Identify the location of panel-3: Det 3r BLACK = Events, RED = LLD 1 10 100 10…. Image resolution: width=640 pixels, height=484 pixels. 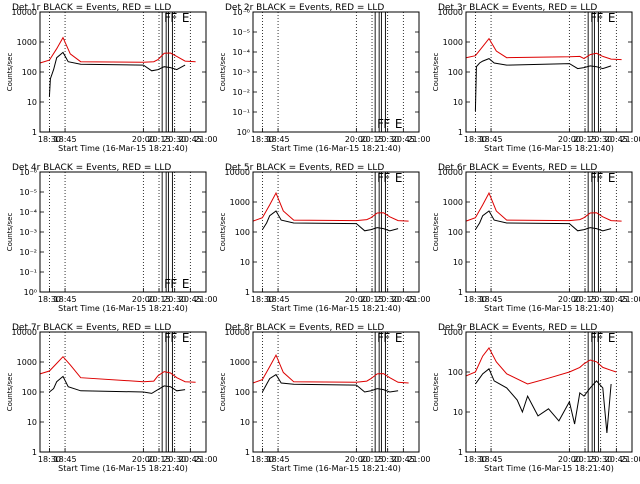
(536, 78).